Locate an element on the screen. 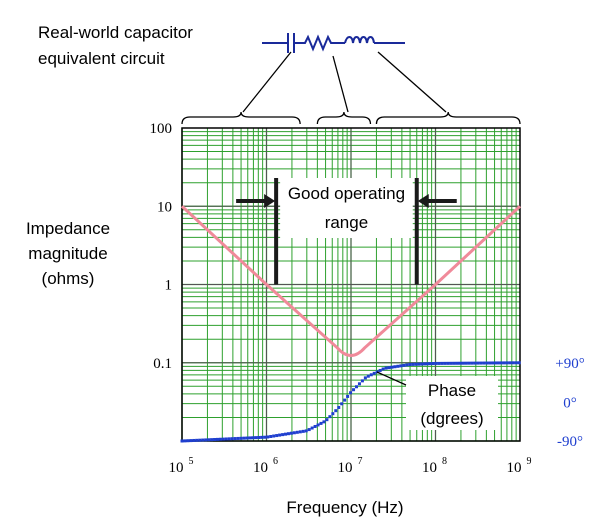 The width and height of the screenshot is (604, 532). y-axis-label-line1: Impedance is located at coordinates (68, 228).